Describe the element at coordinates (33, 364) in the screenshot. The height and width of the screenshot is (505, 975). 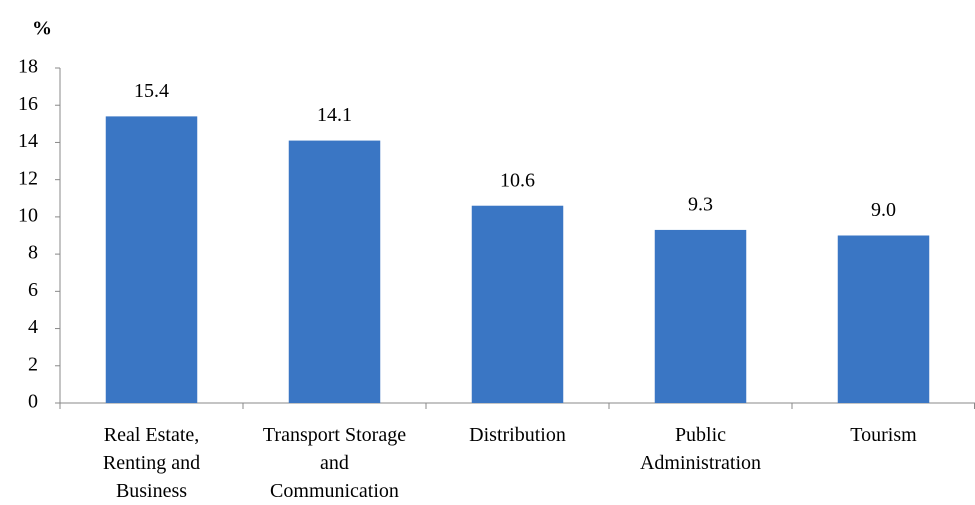
I see `y-tick-label: 2` at that location.